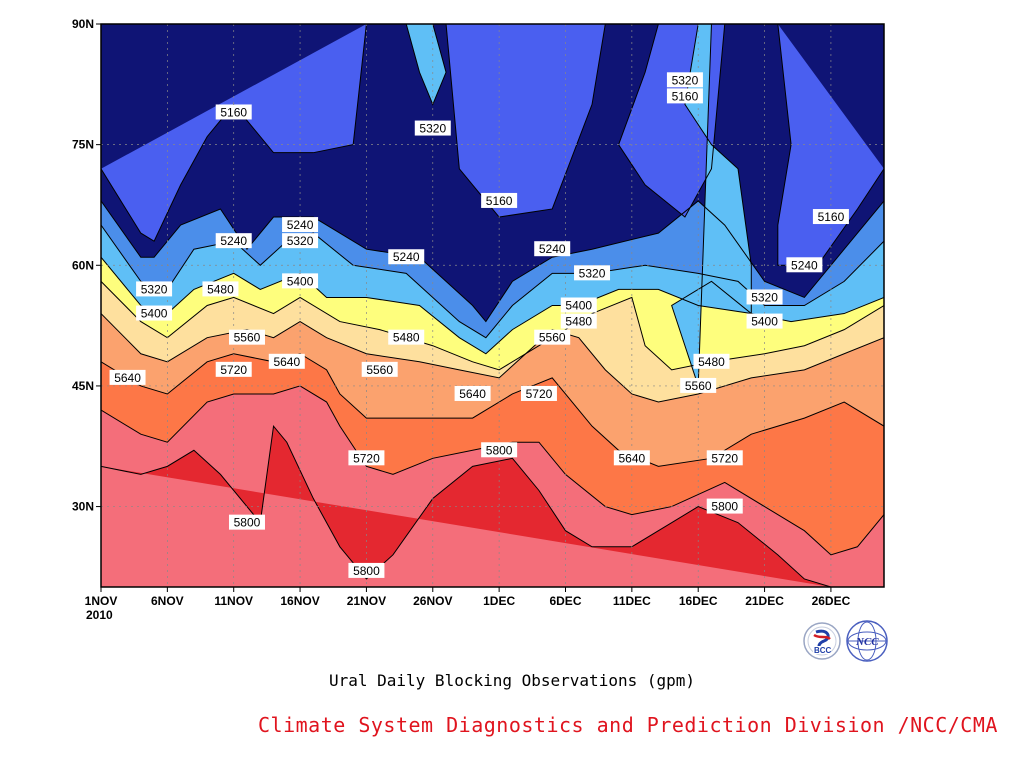 The width and height of the screenshot is (1024, 768). Describe the element at coordinates (499, 601) in the screenshot. I see `x-tick-label: 1DEC` at that location.